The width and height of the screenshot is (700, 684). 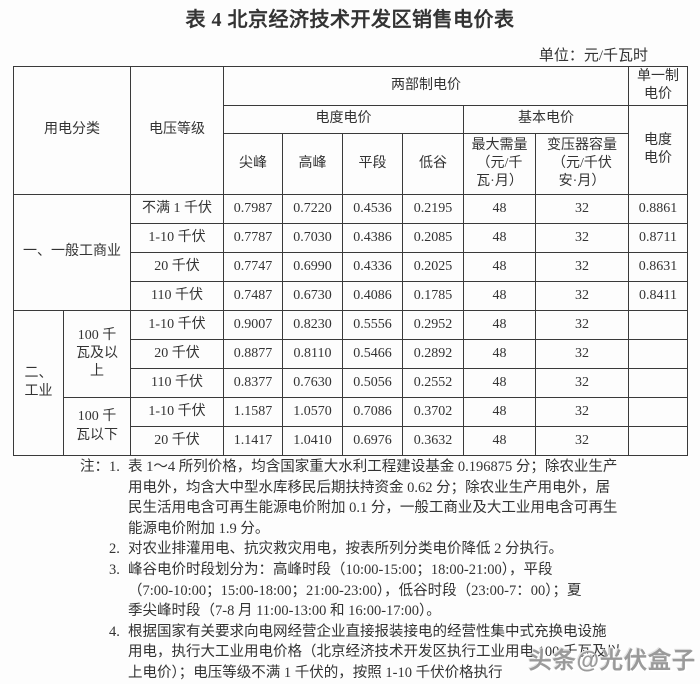 What do you see at coordinates (658, 296) in the screenshot?
I see `single-tariff-cell: 0.8411` at bounding box center [658, 296].